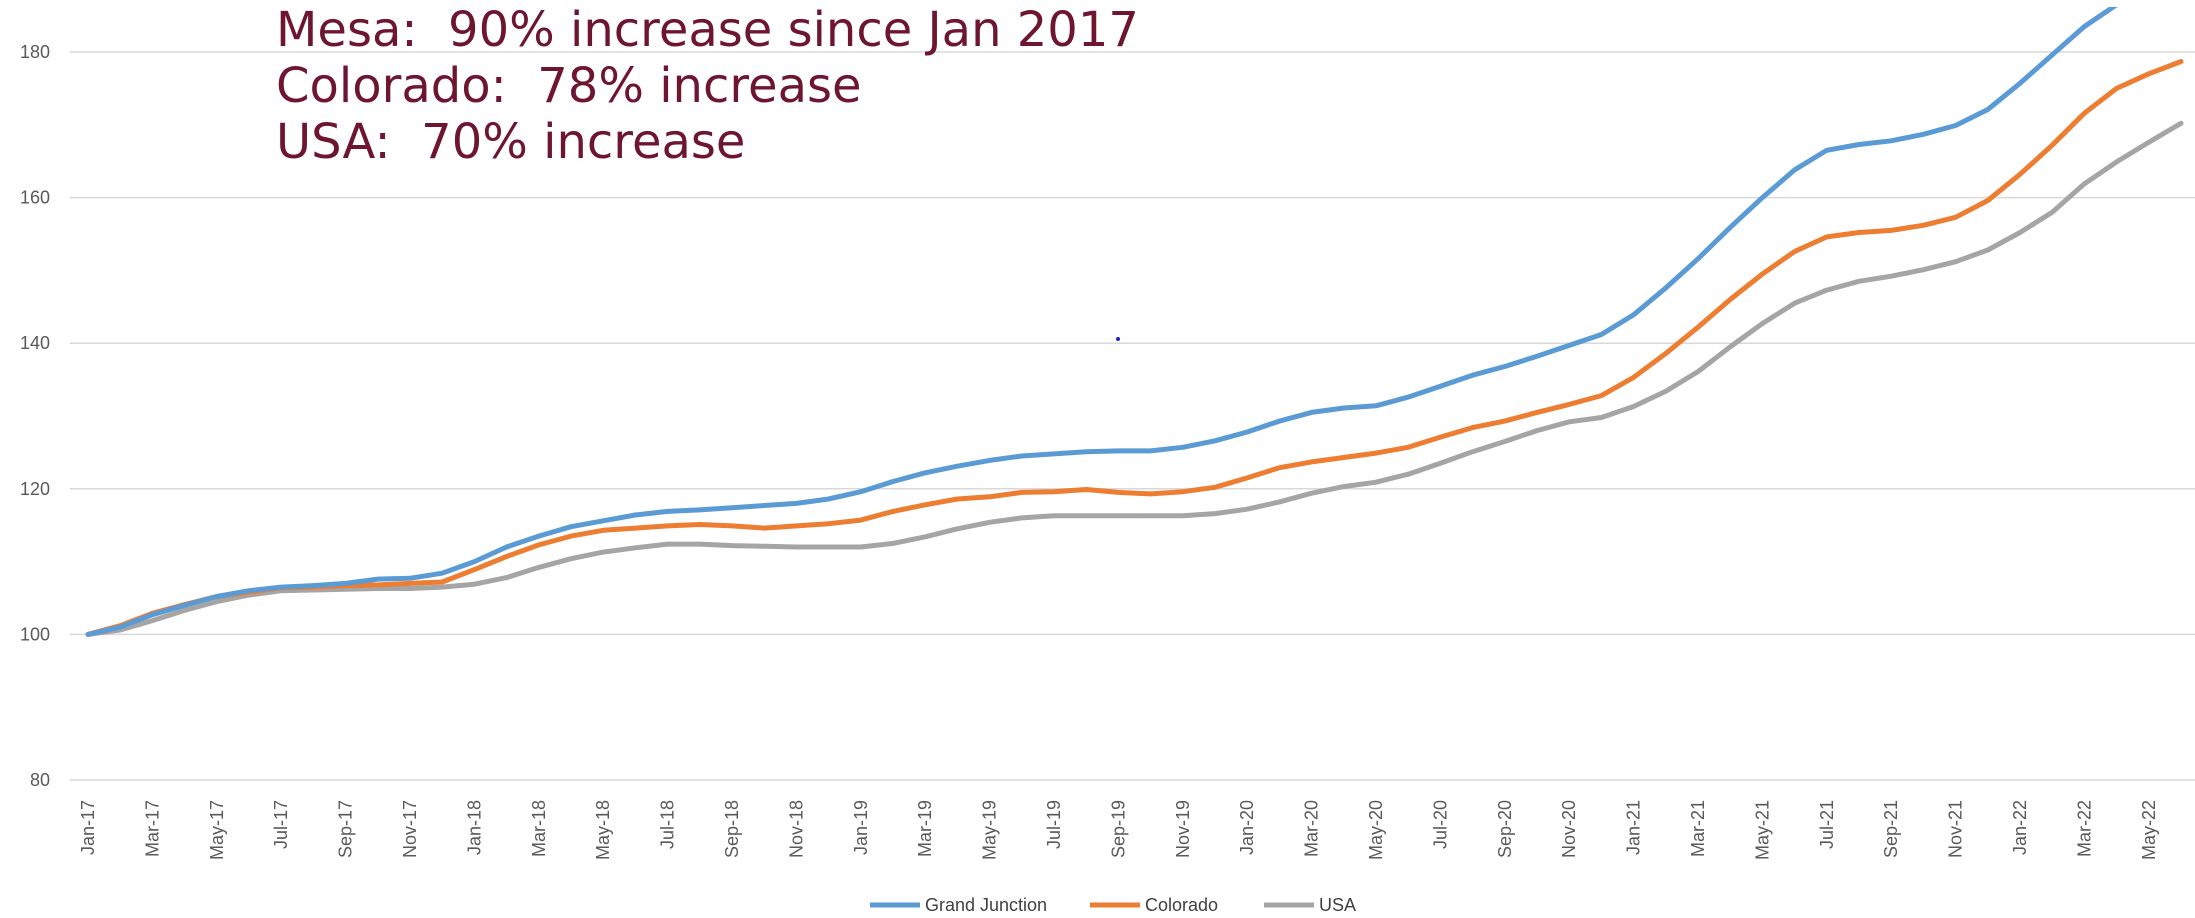 The image size is (2195, 918). I want to click on legend: Grand Junction Colorado USA, so click(1113, 905).